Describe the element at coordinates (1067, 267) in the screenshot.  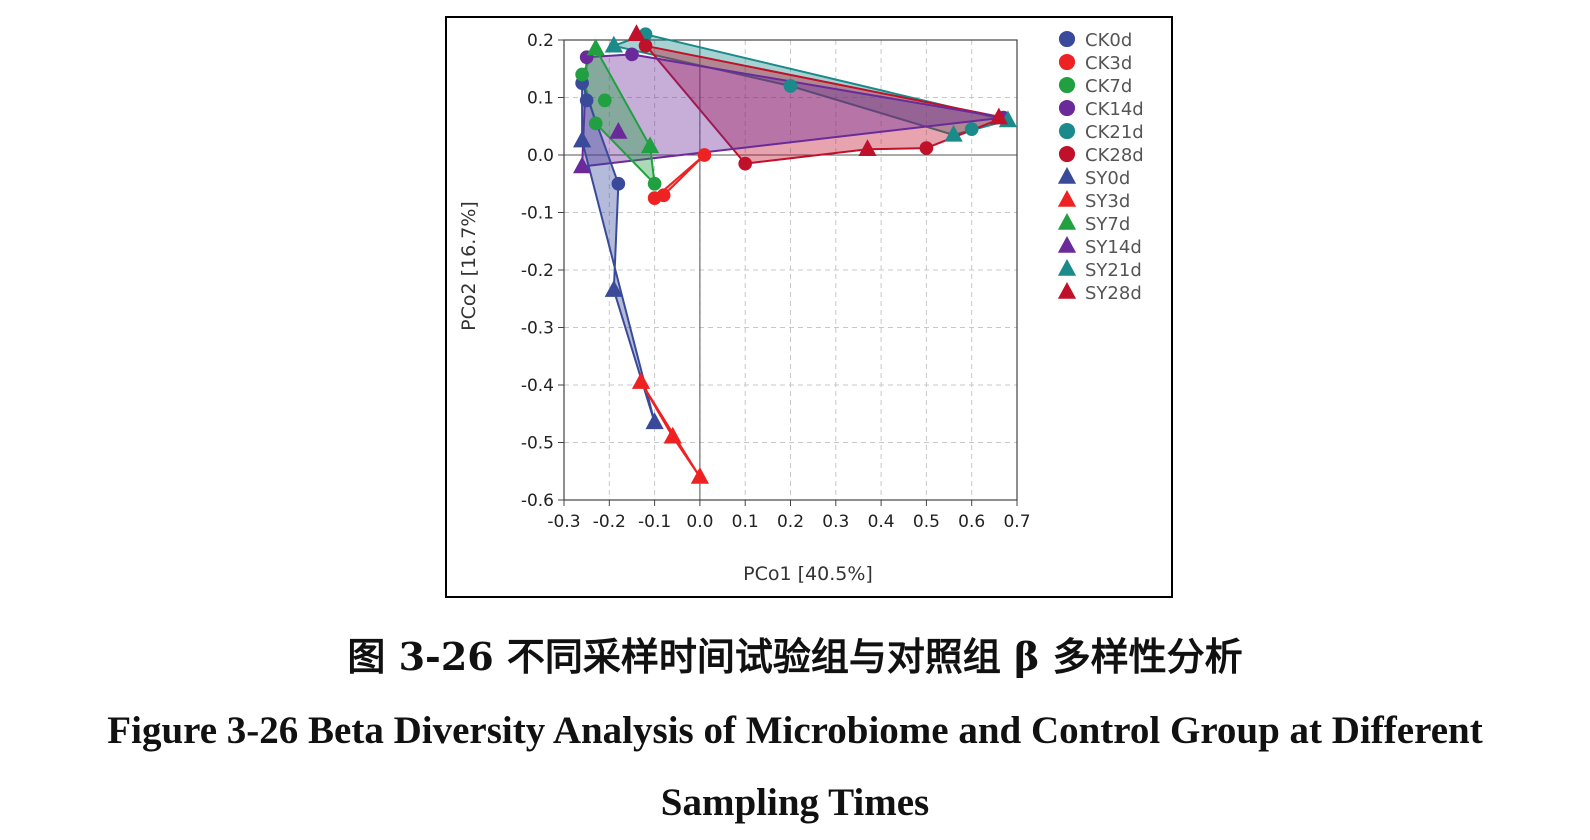
I see `legend-marker-sy21d` at that location.